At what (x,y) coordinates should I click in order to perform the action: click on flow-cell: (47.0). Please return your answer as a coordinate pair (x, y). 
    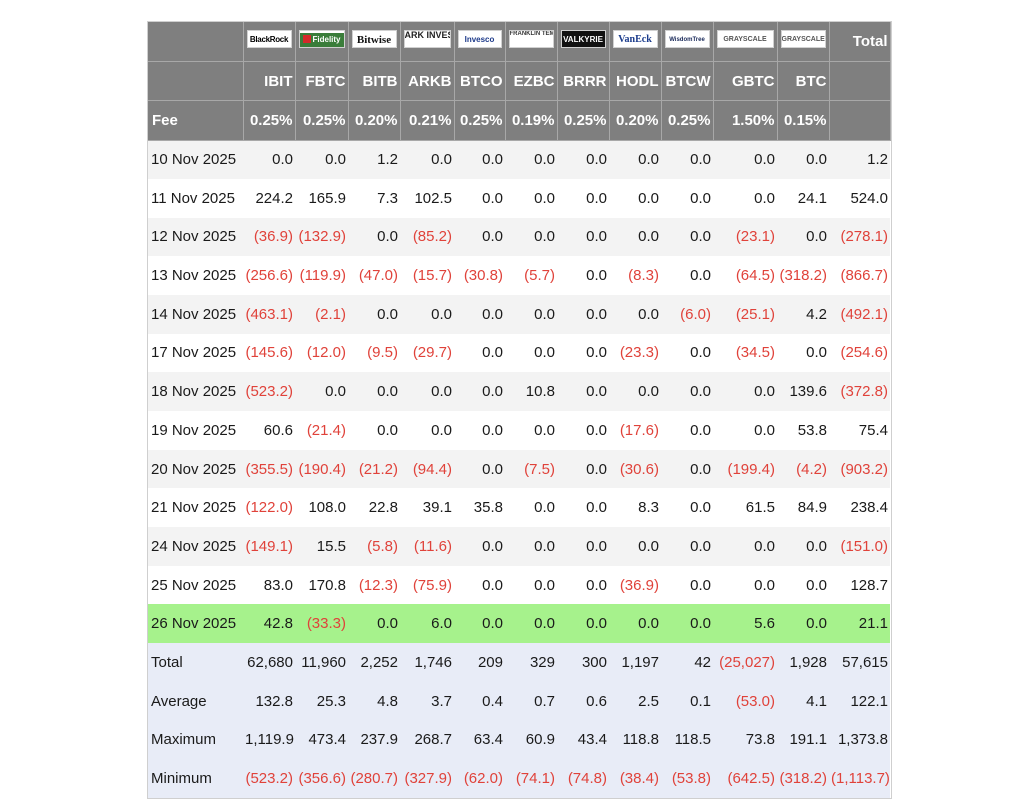
    Looking at the image, I should click on (374, 275).